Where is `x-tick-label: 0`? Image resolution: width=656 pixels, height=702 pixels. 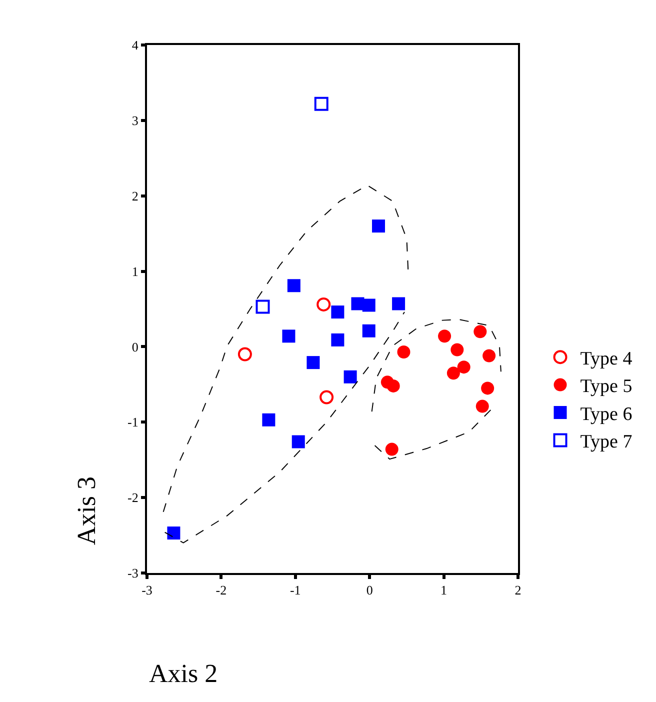 x-tick-label: 0 is located at coordinates (369, 590).